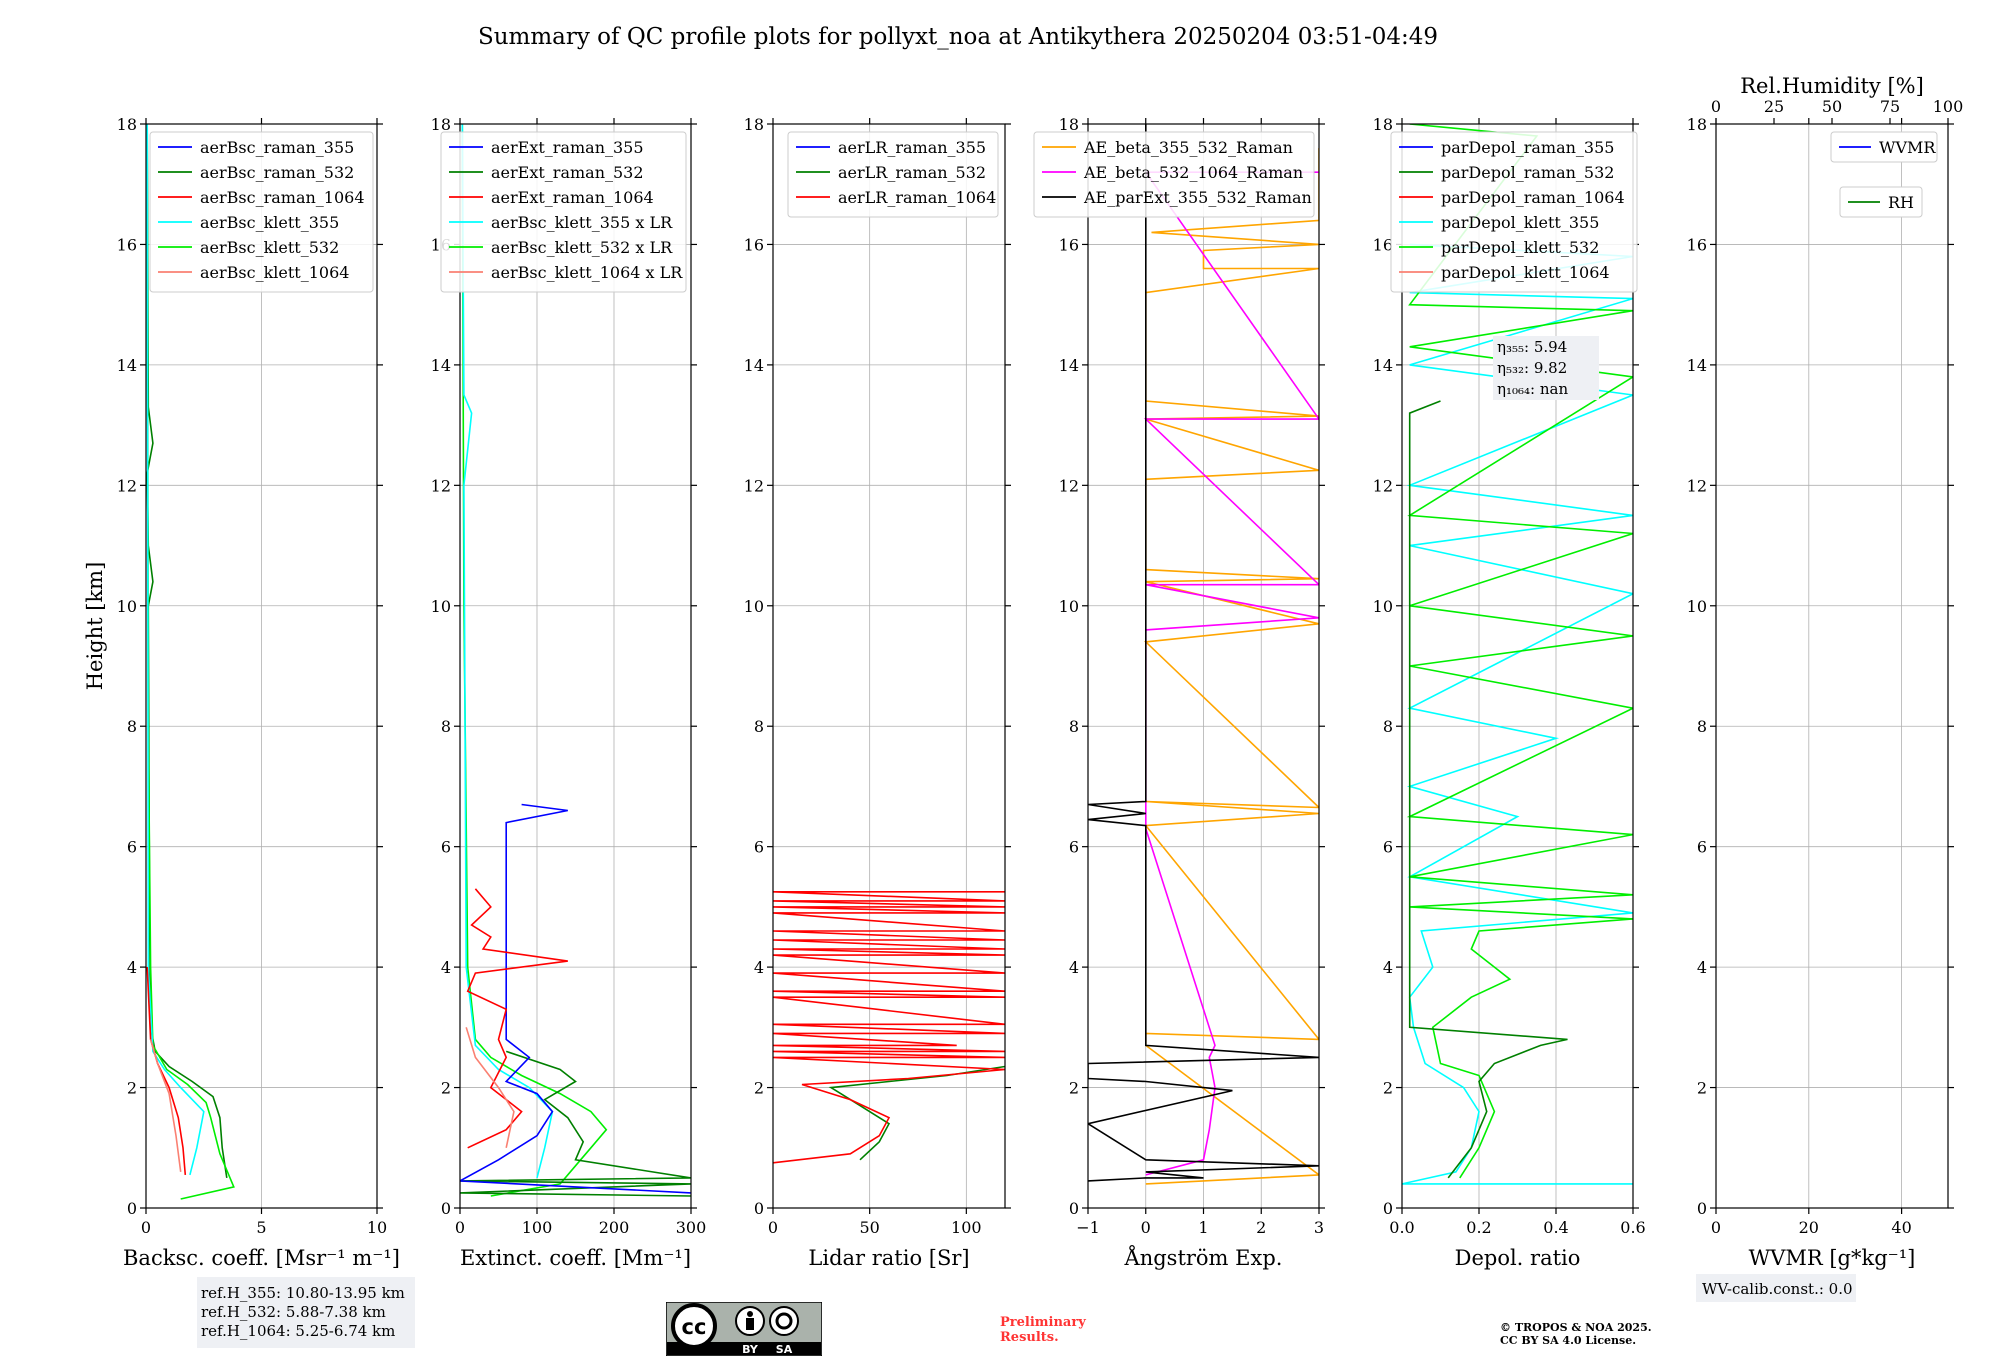  What do you see at coordinates (1525, 272) in the screenshot?
I see `legend-entry: parDepol_klett_1064` at bounding box center [1525, 272].